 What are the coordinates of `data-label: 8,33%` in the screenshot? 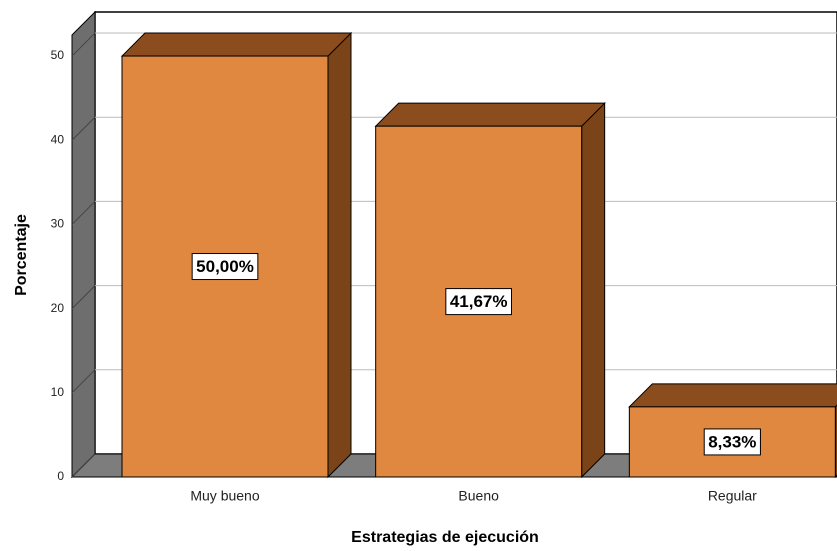 It's located at (732, 441).